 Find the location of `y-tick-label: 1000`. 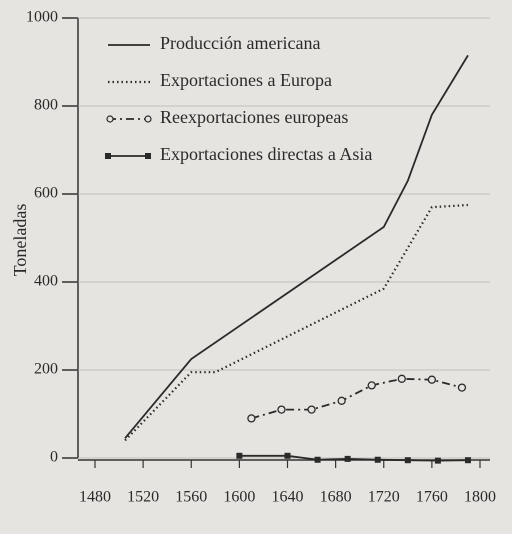

y-tick-label: 1000 is located at coordinates (42, 17).